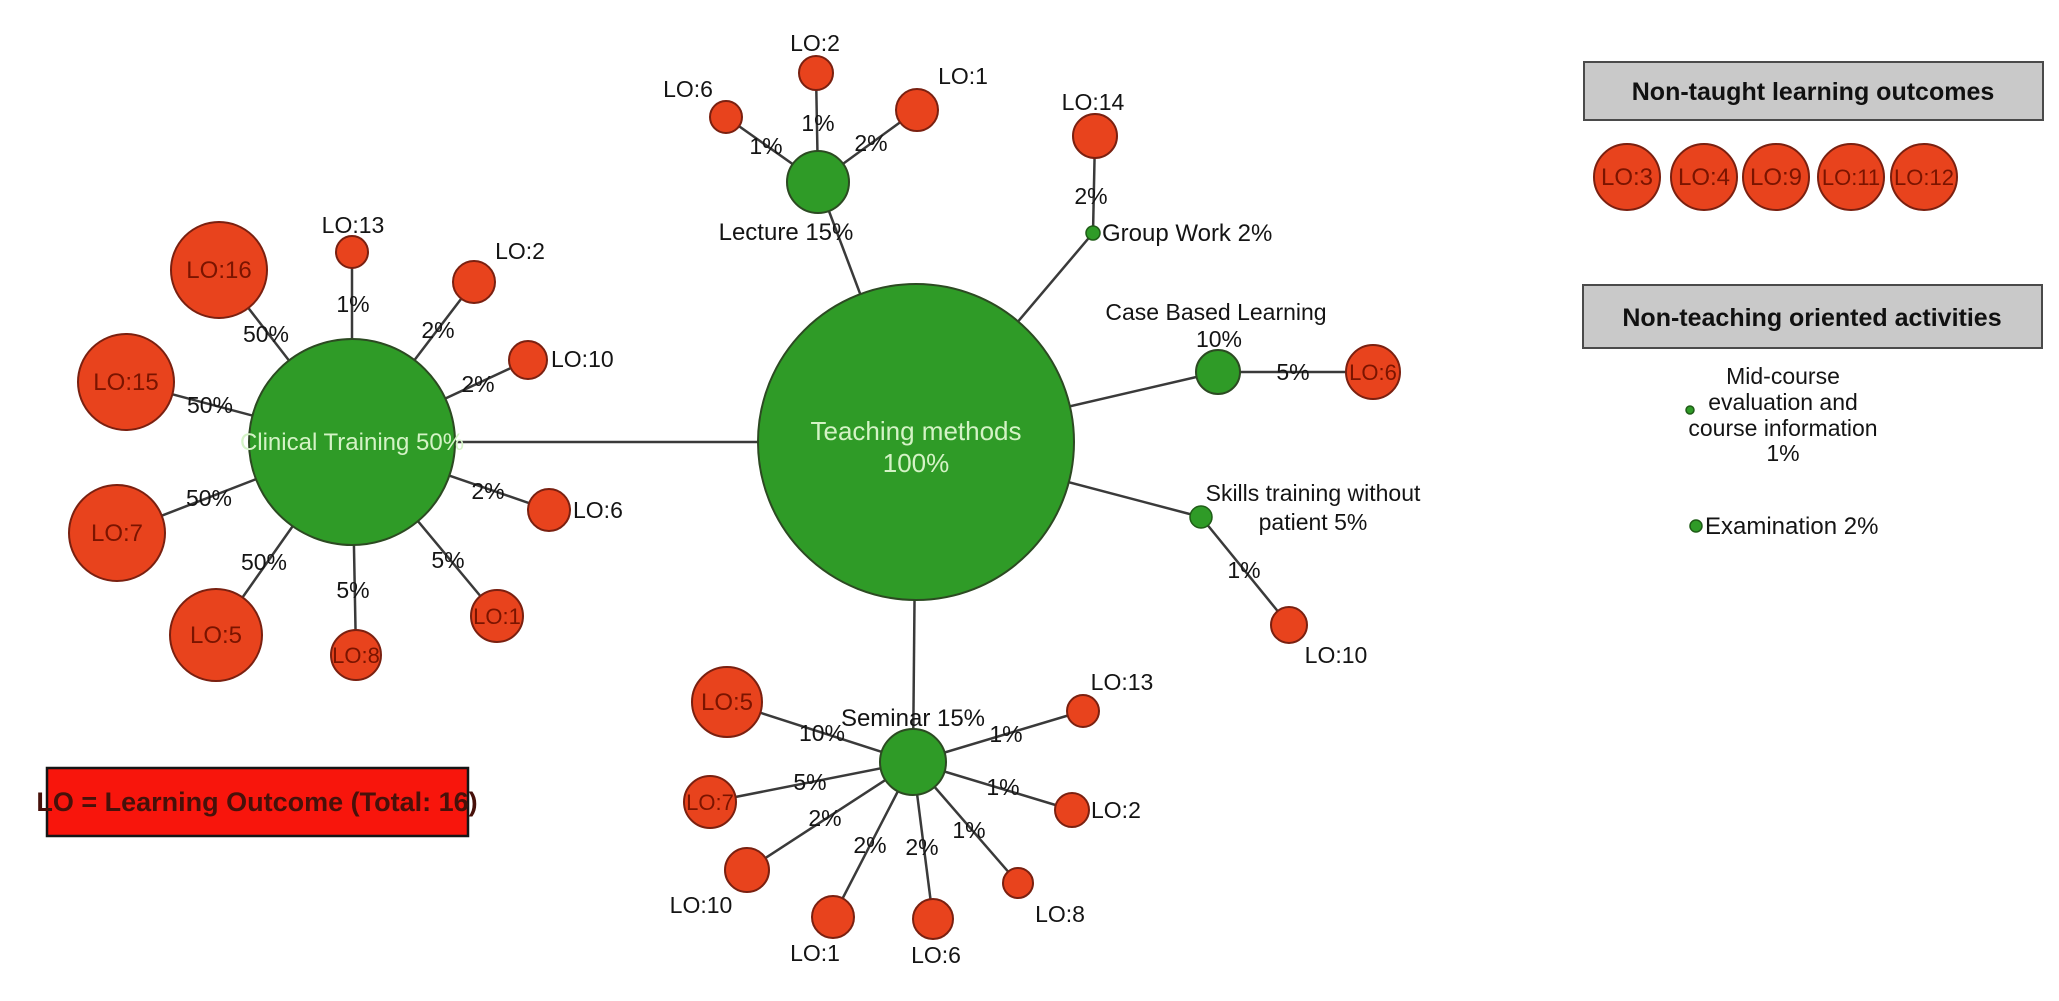 This screenshot has height=1001, width=2059. I want to click on mid-course-label-line3: course information, so click(1782, 428).